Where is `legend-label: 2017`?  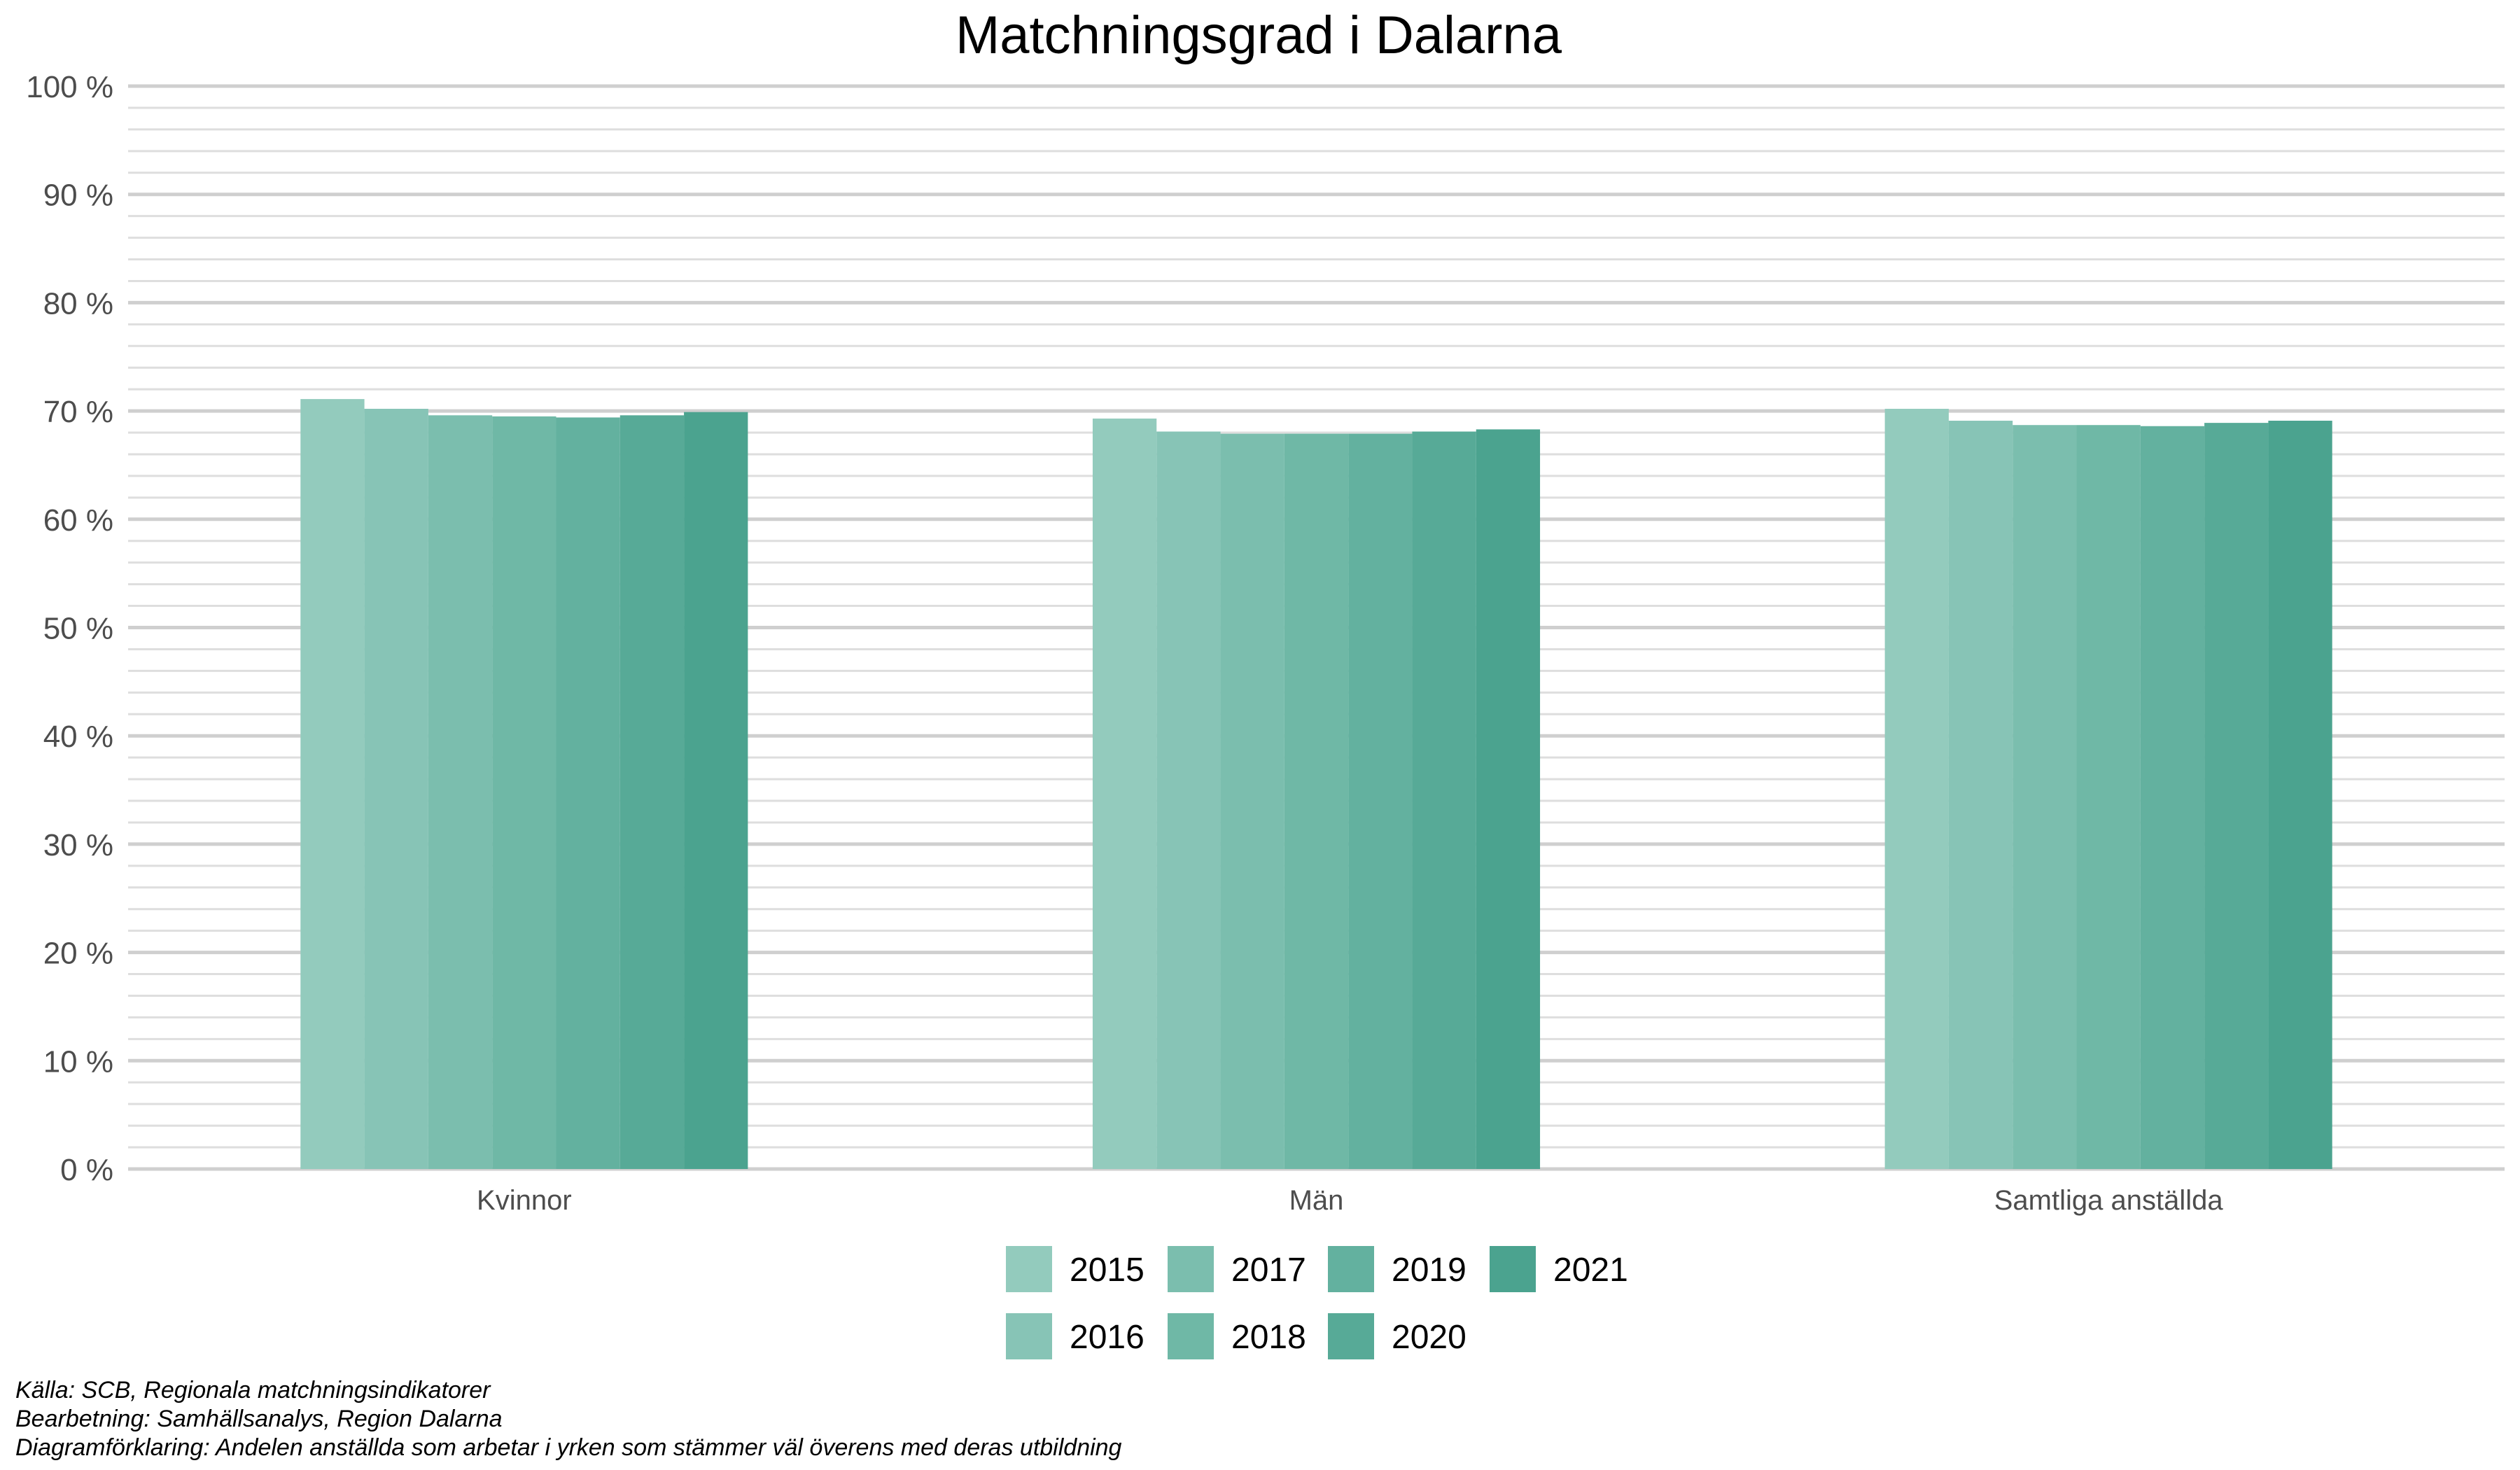 legend-label: 2017 is located at coordinates (1268, 1270).